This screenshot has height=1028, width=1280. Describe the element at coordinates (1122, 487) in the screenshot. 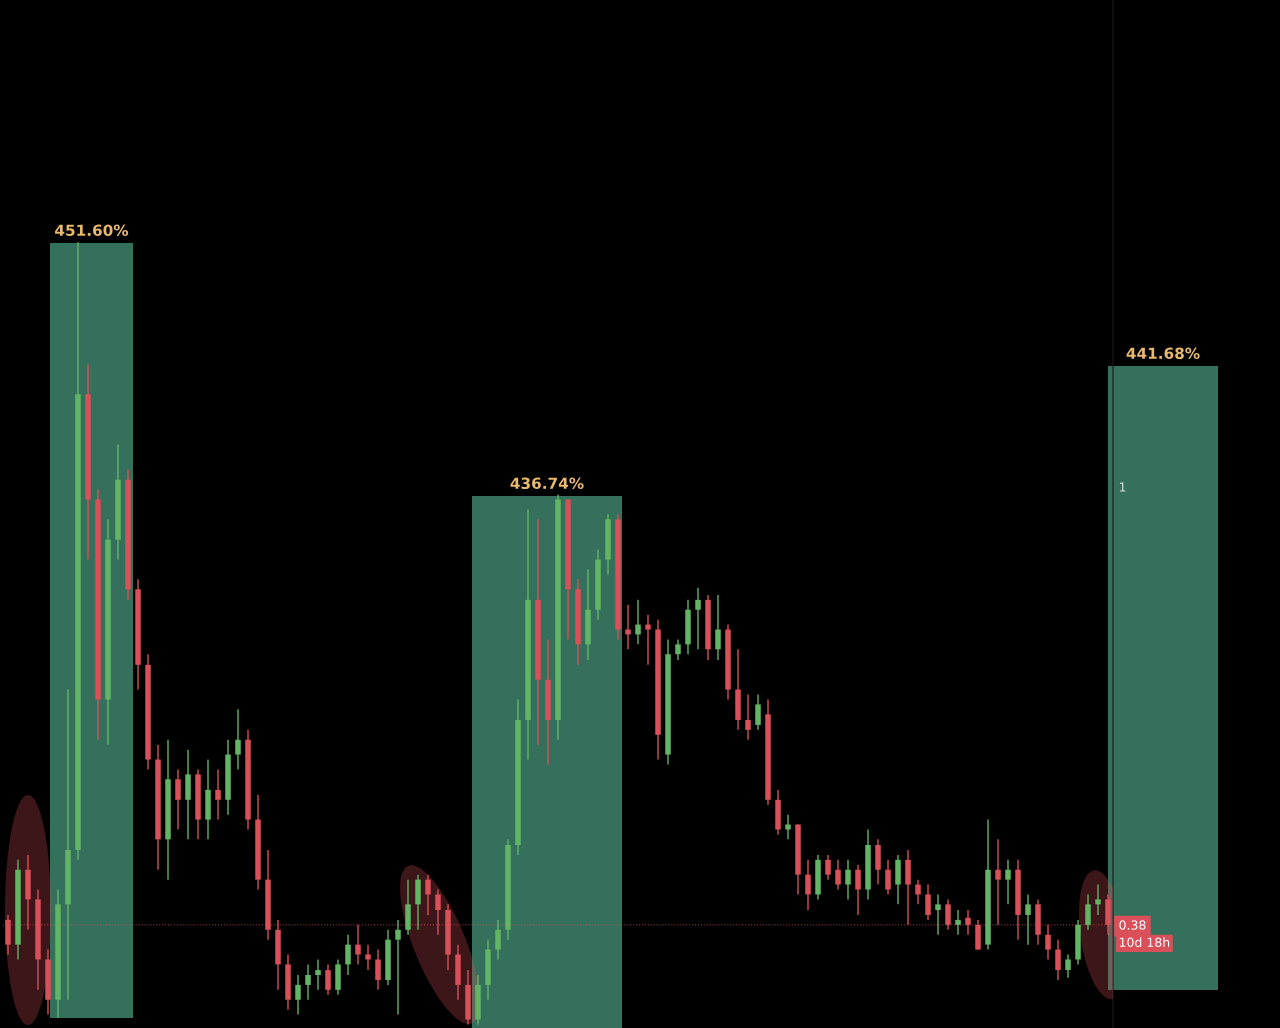

I see `y-tick-label: 1` at that location.